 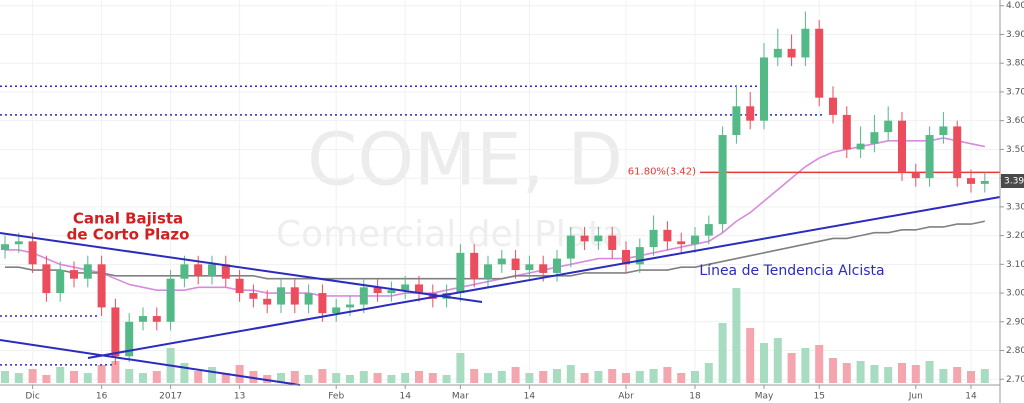 I want to click on last-price-box, so click(x=1012, y=181).